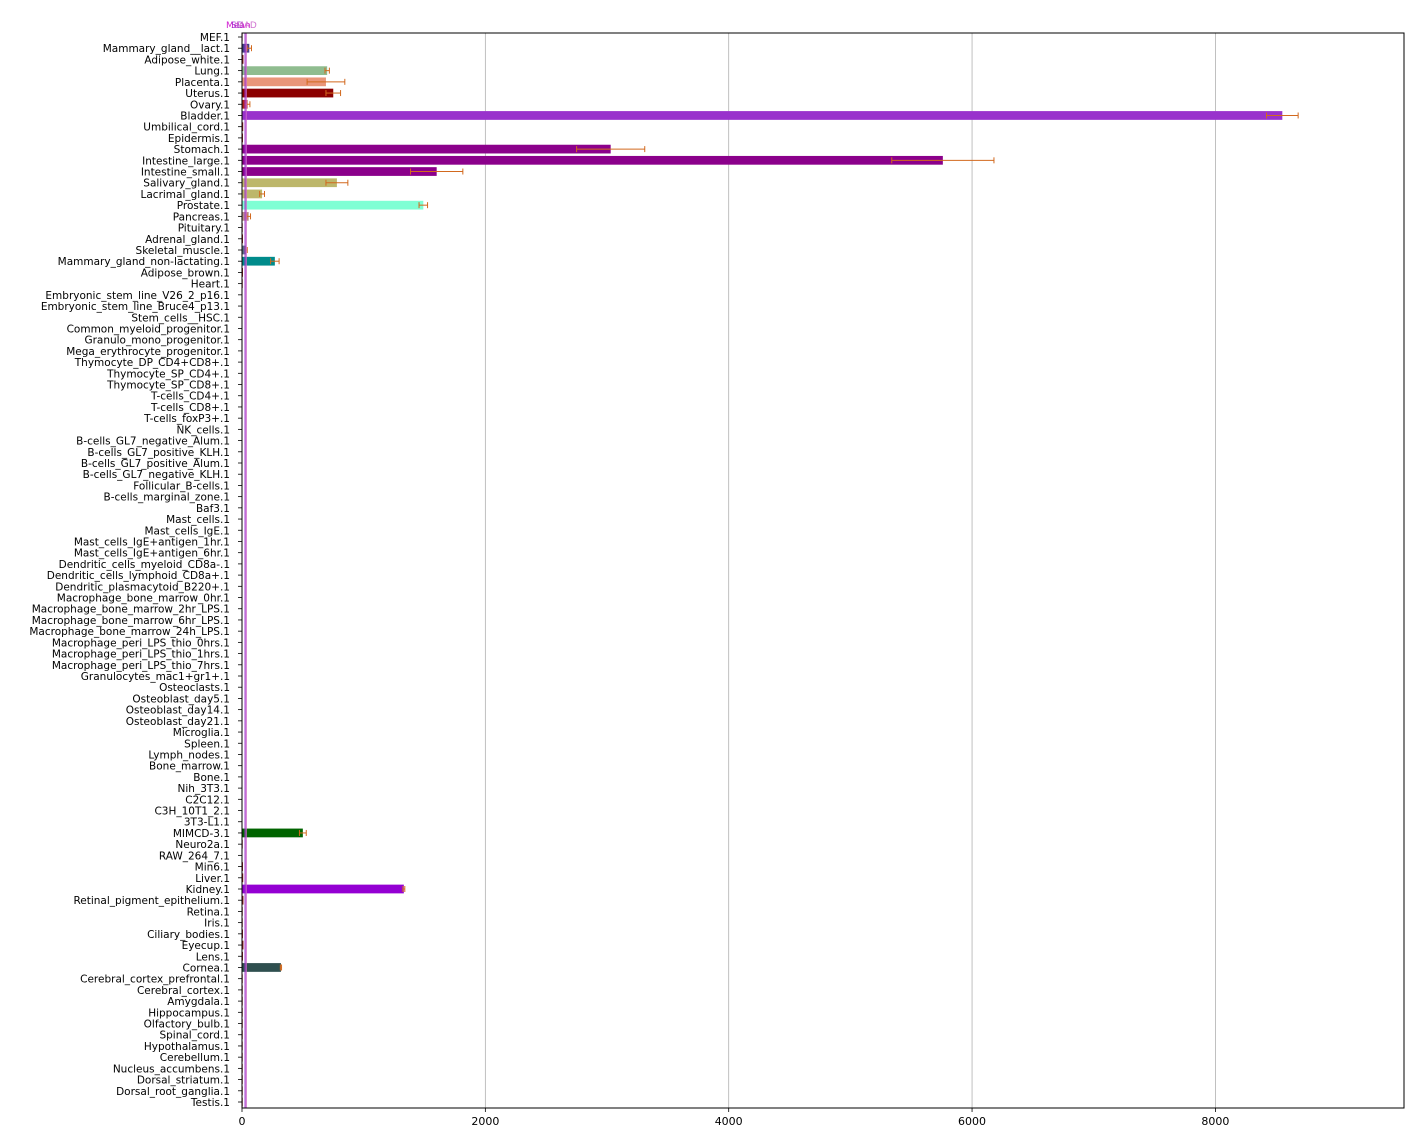  I want to click on category-label: MEF.1, so click(215, 38).